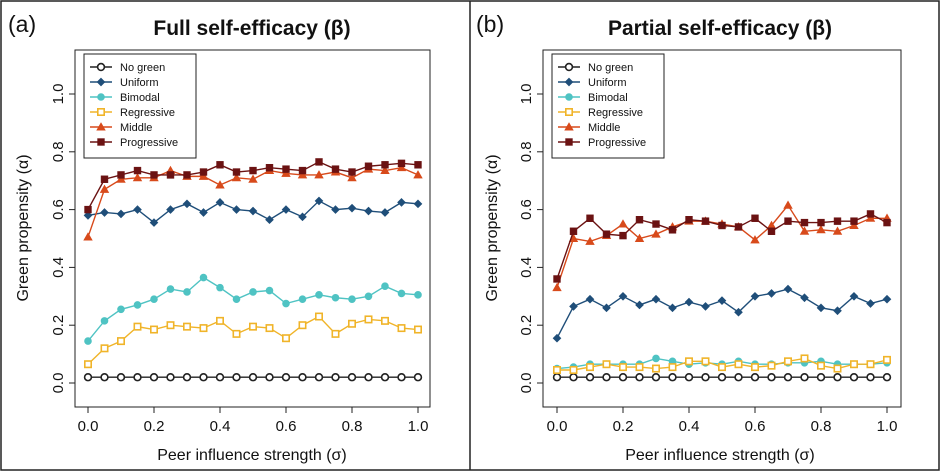 The height and width of the screenshot is (471, 940). I want to click on panel-b-bimodal-point, so click(656, 358).